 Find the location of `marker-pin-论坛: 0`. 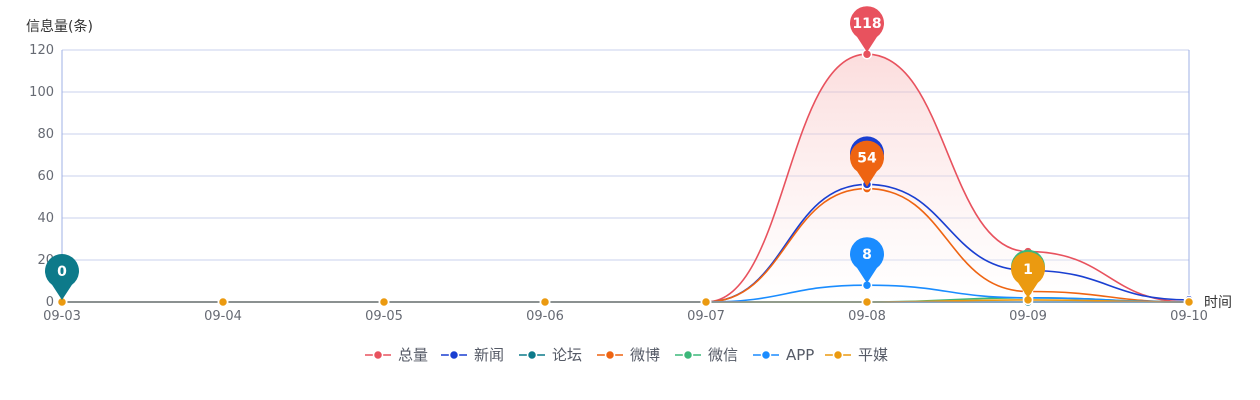

marker-pin-论坛: 0 is located at coordinates (61, 276).